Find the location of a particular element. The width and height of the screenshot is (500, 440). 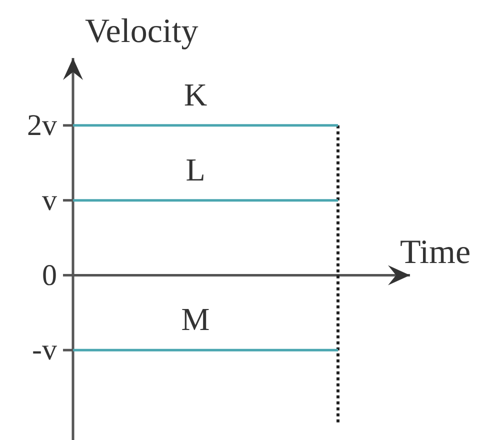

y-axis-title: Velocity is located at coordinates (141, 31).